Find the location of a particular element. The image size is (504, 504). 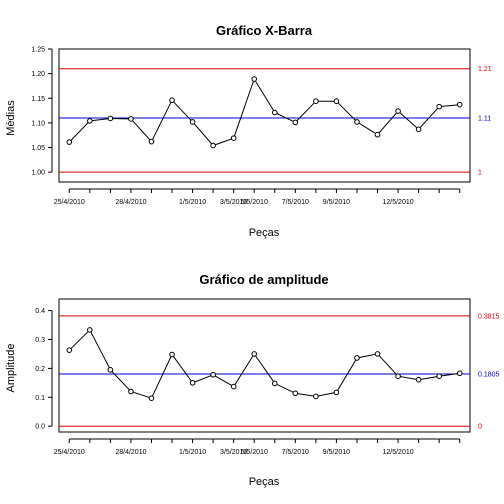

xbar-series-line is located at coordinates (264, 112).